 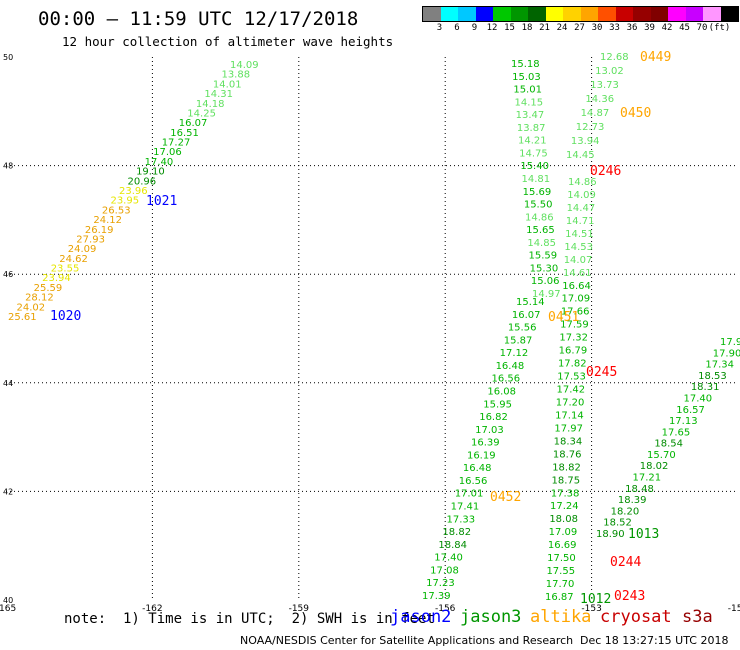 I want to click on wave-height-value: 16.57, so click(x=690, y=410).